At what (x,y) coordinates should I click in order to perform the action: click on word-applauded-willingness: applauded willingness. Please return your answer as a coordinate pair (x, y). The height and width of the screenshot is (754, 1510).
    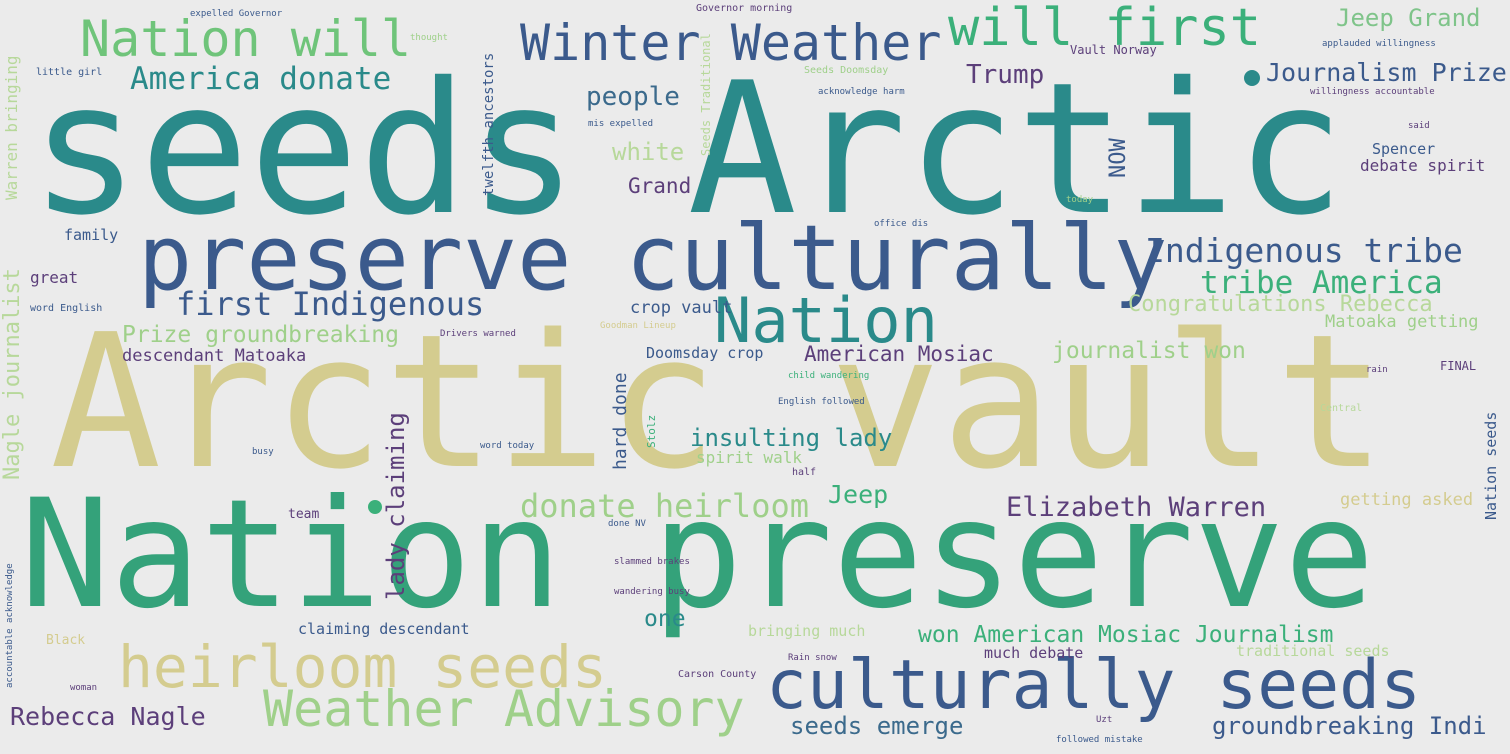
    Looking at the image, I should click on (1379, 44).